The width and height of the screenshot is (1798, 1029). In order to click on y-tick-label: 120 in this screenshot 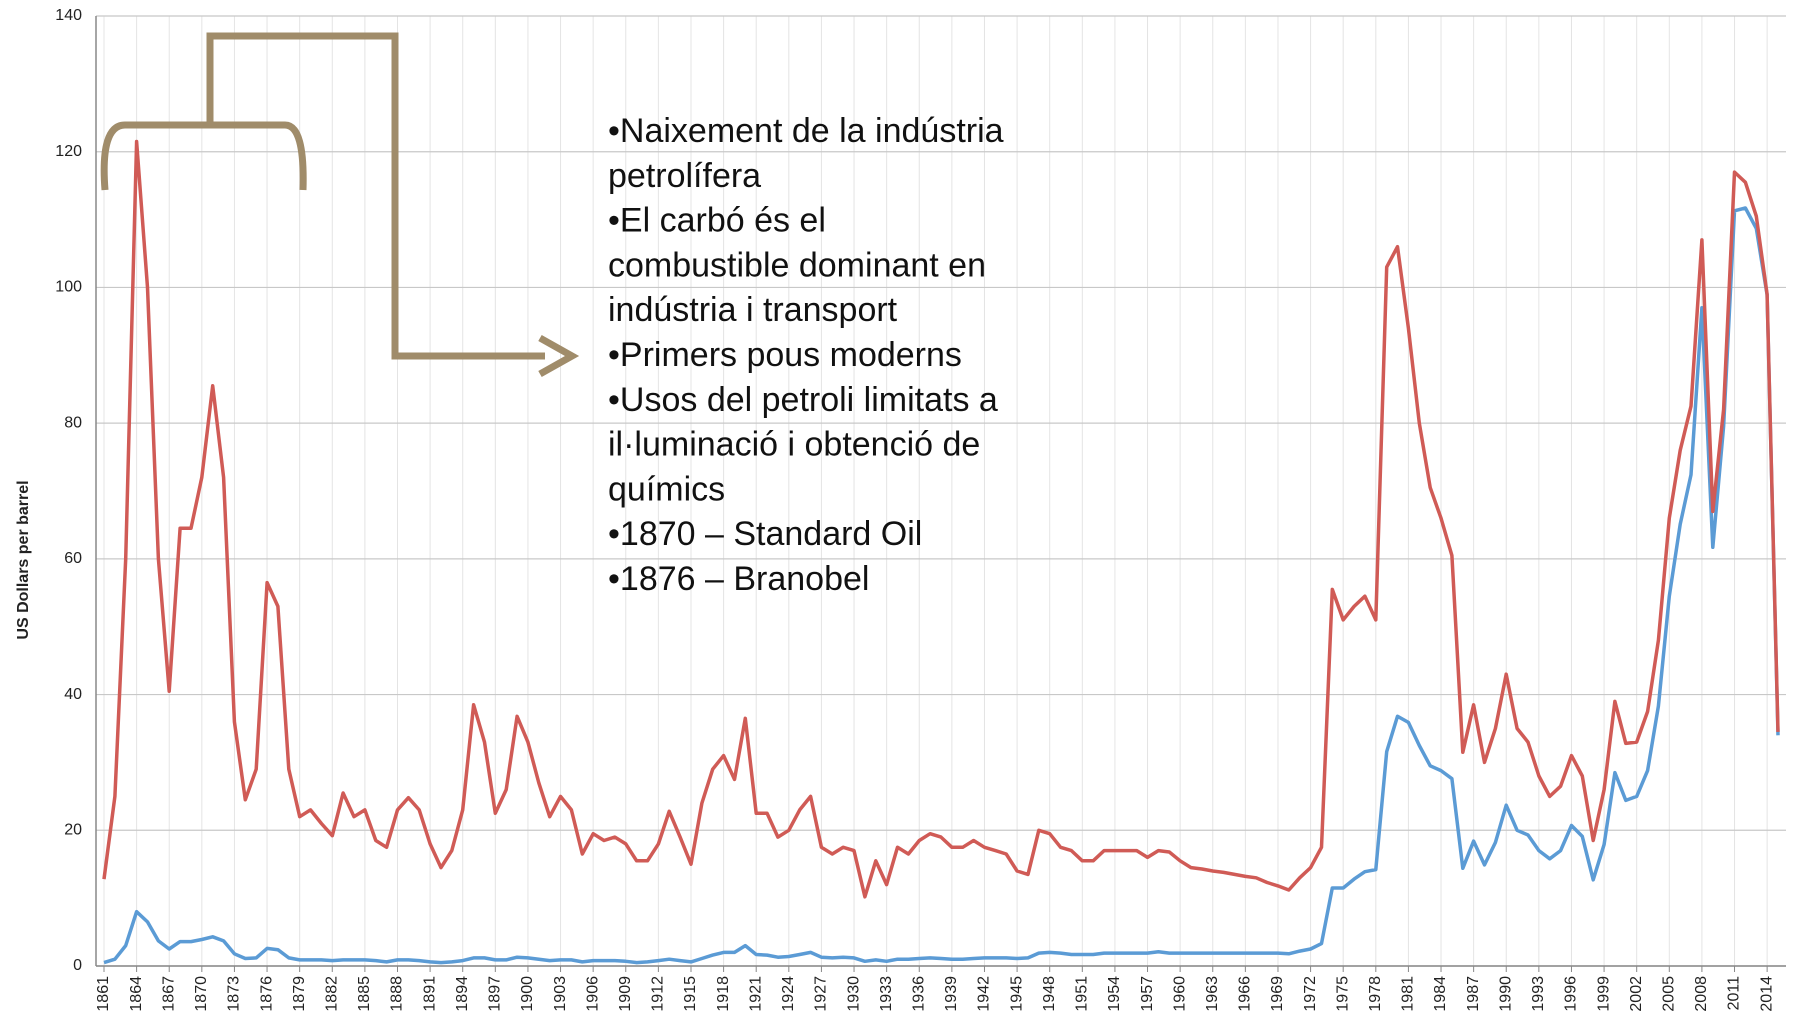, I will do `click(68, 151)`.